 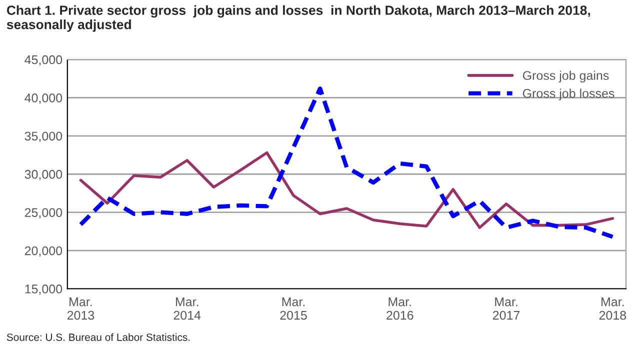 What do you see at coordinates (43, 175) in the screenshot?
I see `y-tick-label: 30,000` at bounding box center [43, 175].